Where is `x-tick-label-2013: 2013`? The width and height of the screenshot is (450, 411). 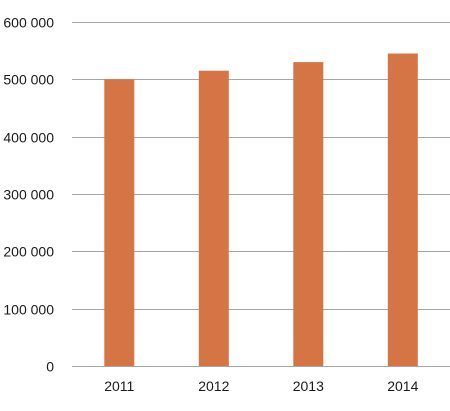 x-tick-label-2013: 2013 is located at coordinates (308, 386).